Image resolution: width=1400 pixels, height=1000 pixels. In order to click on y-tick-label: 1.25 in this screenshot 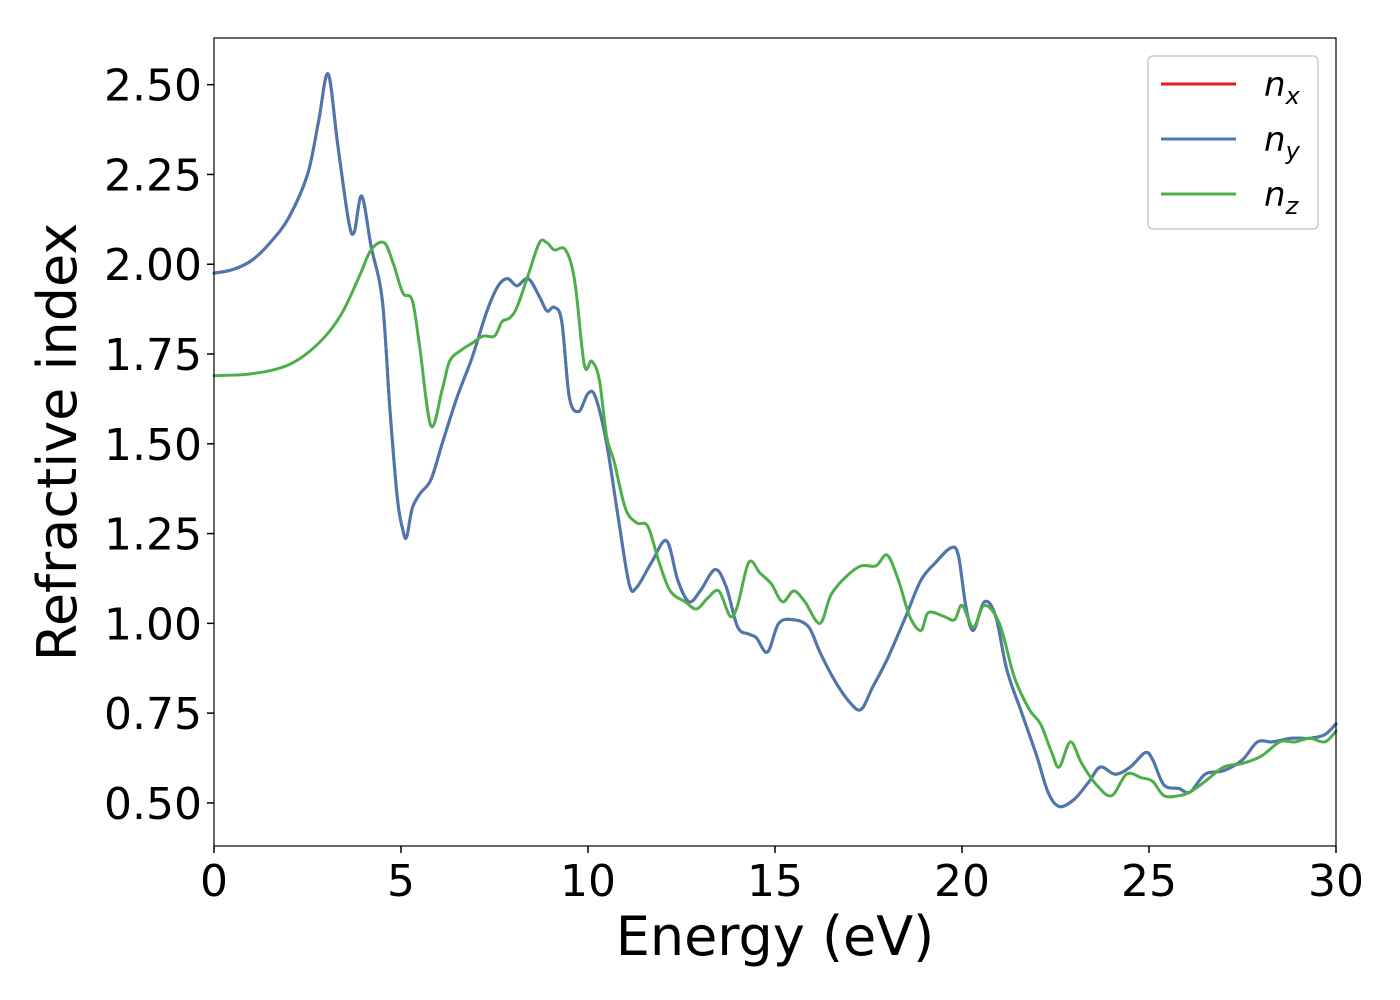, I will do `click(153, 535)`.